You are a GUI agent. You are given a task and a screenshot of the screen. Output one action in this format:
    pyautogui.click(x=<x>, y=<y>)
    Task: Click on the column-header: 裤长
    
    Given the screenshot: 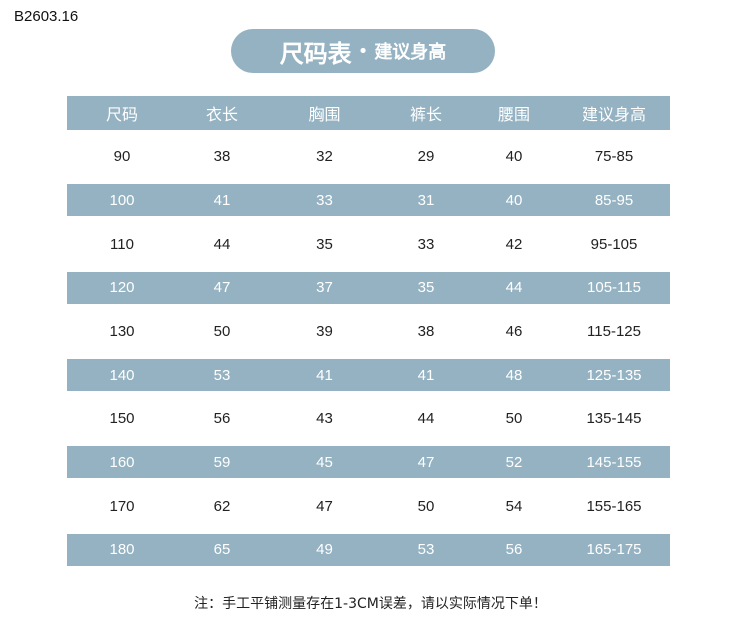 What is the action you would take?
    pyautogui.click(x=425, y=114)
    